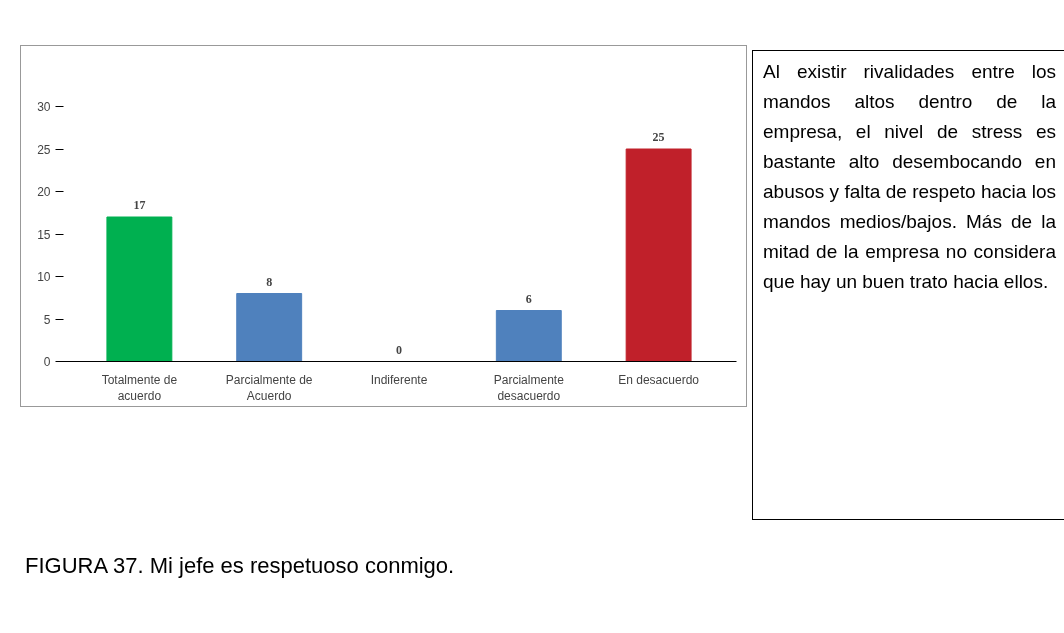 This screenshot has width=1064, height=633. What do you see at coordinates (47, 319) in the screenshot?
I see `y-tick-label: 5` at bounding box center [47, 319].